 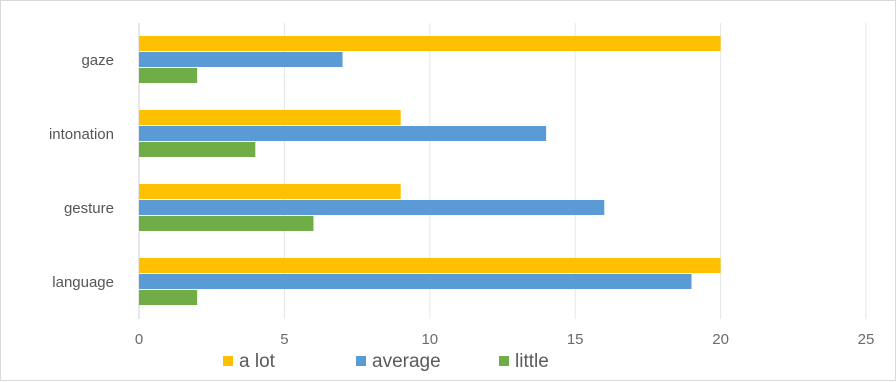 What do you see at coordinates (430, 43) in the screenshot?
I see `bar-gaze-a-lot` at bounding box center [430, 43].